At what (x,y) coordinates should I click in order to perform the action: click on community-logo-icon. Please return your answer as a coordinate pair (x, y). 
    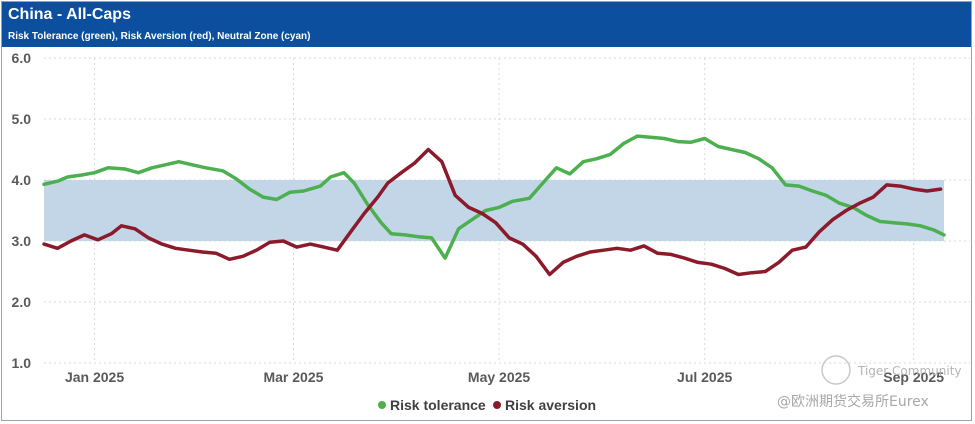
    Looking at the image, I should click on (836, 370).